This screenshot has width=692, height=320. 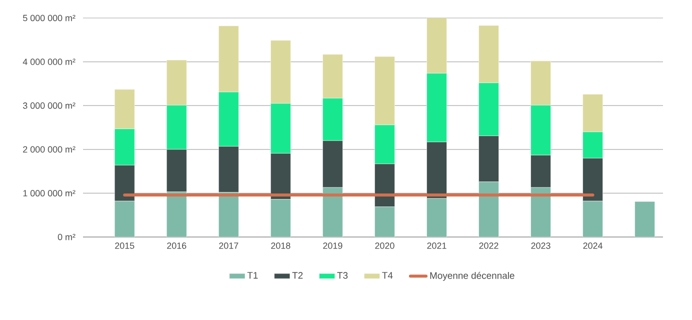 I want to click on x-tick-label: 2016, so click(x=176, y=245).